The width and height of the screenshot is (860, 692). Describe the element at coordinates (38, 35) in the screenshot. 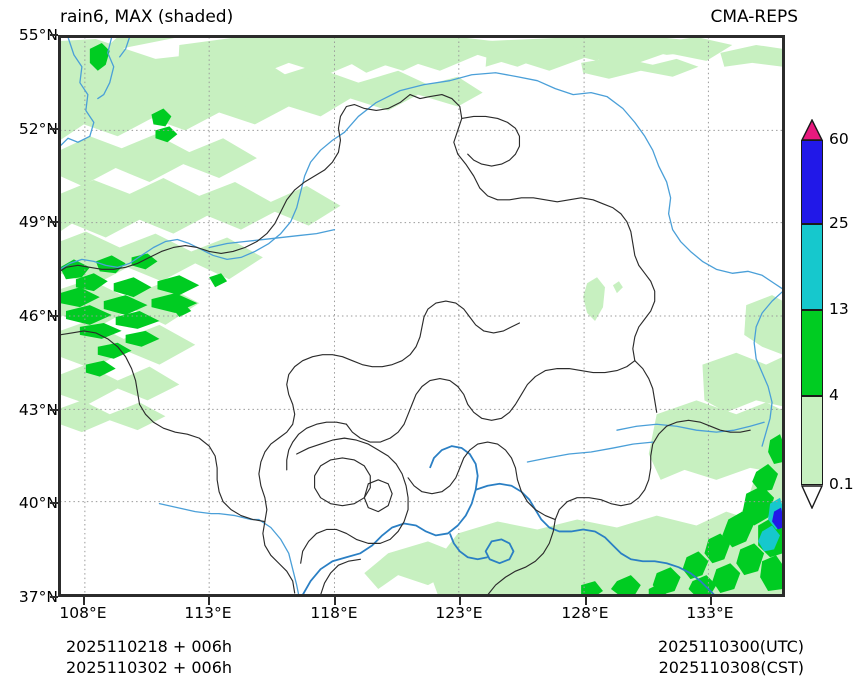

I see `y-tick-label: 55°N` at that location.